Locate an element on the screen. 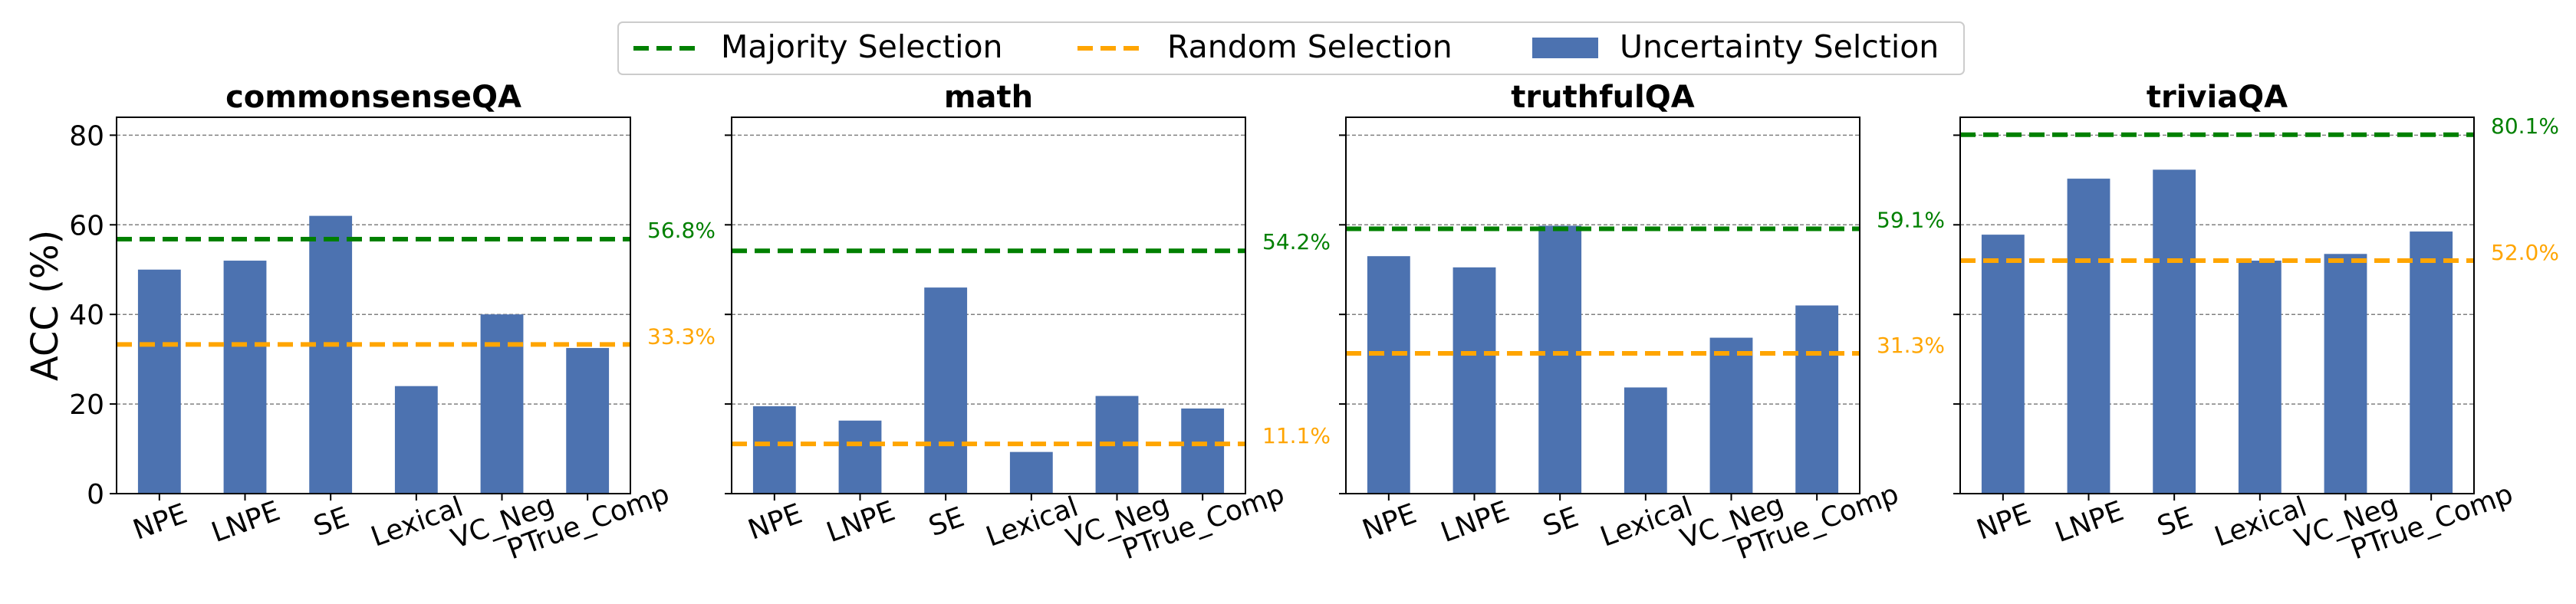 This screenshot has height=604, width=2576. panel-title: commonsenseQA is located at coordinates (373, 97).